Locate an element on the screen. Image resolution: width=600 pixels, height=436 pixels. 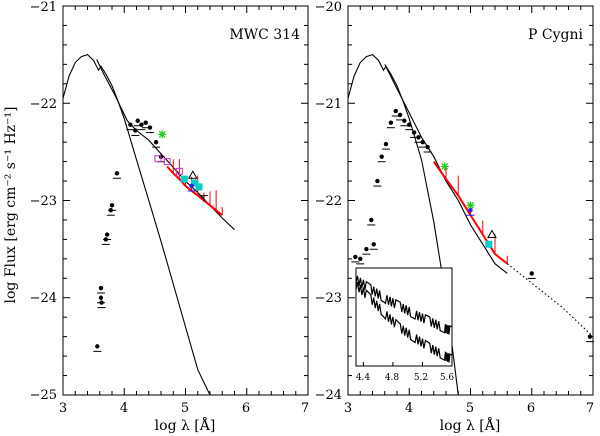
inset-x-tick-label: 5.6 is located at coordinates (447, 378).